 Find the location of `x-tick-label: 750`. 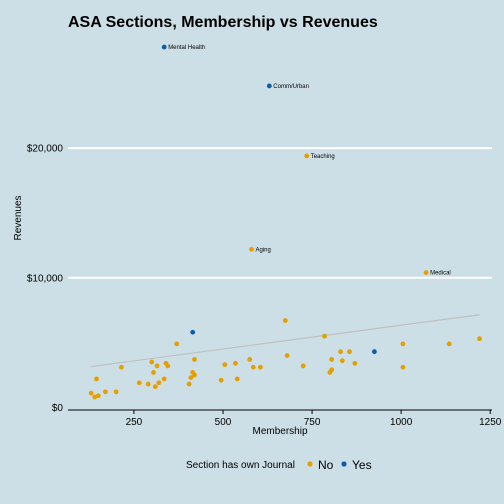

x-tick-label: 750 is located at coordinates (312, 422).